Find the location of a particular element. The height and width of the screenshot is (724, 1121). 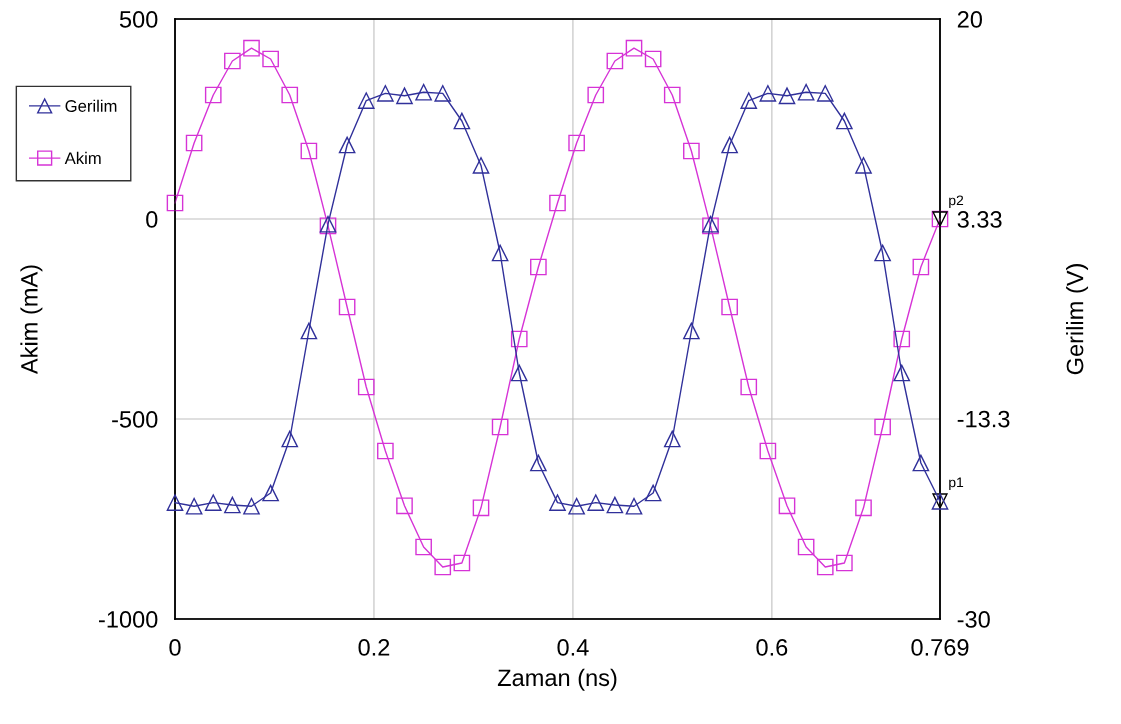

y-tick-label: 0 is located at coordinates (152, 219).